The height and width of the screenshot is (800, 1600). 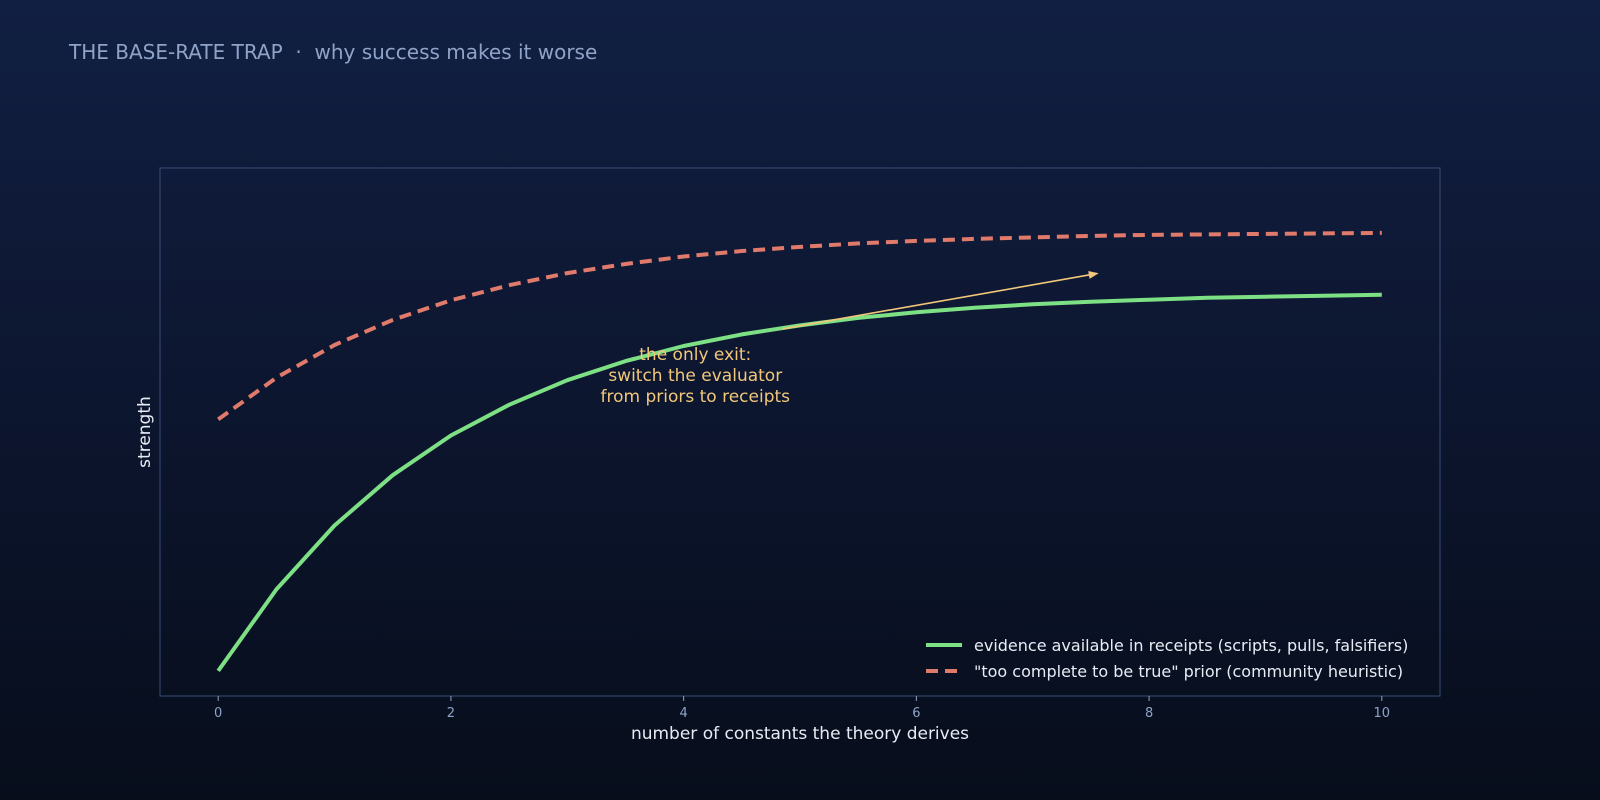 I want to click on x-tick-label-10: 10, so click(x=1382, y=713).